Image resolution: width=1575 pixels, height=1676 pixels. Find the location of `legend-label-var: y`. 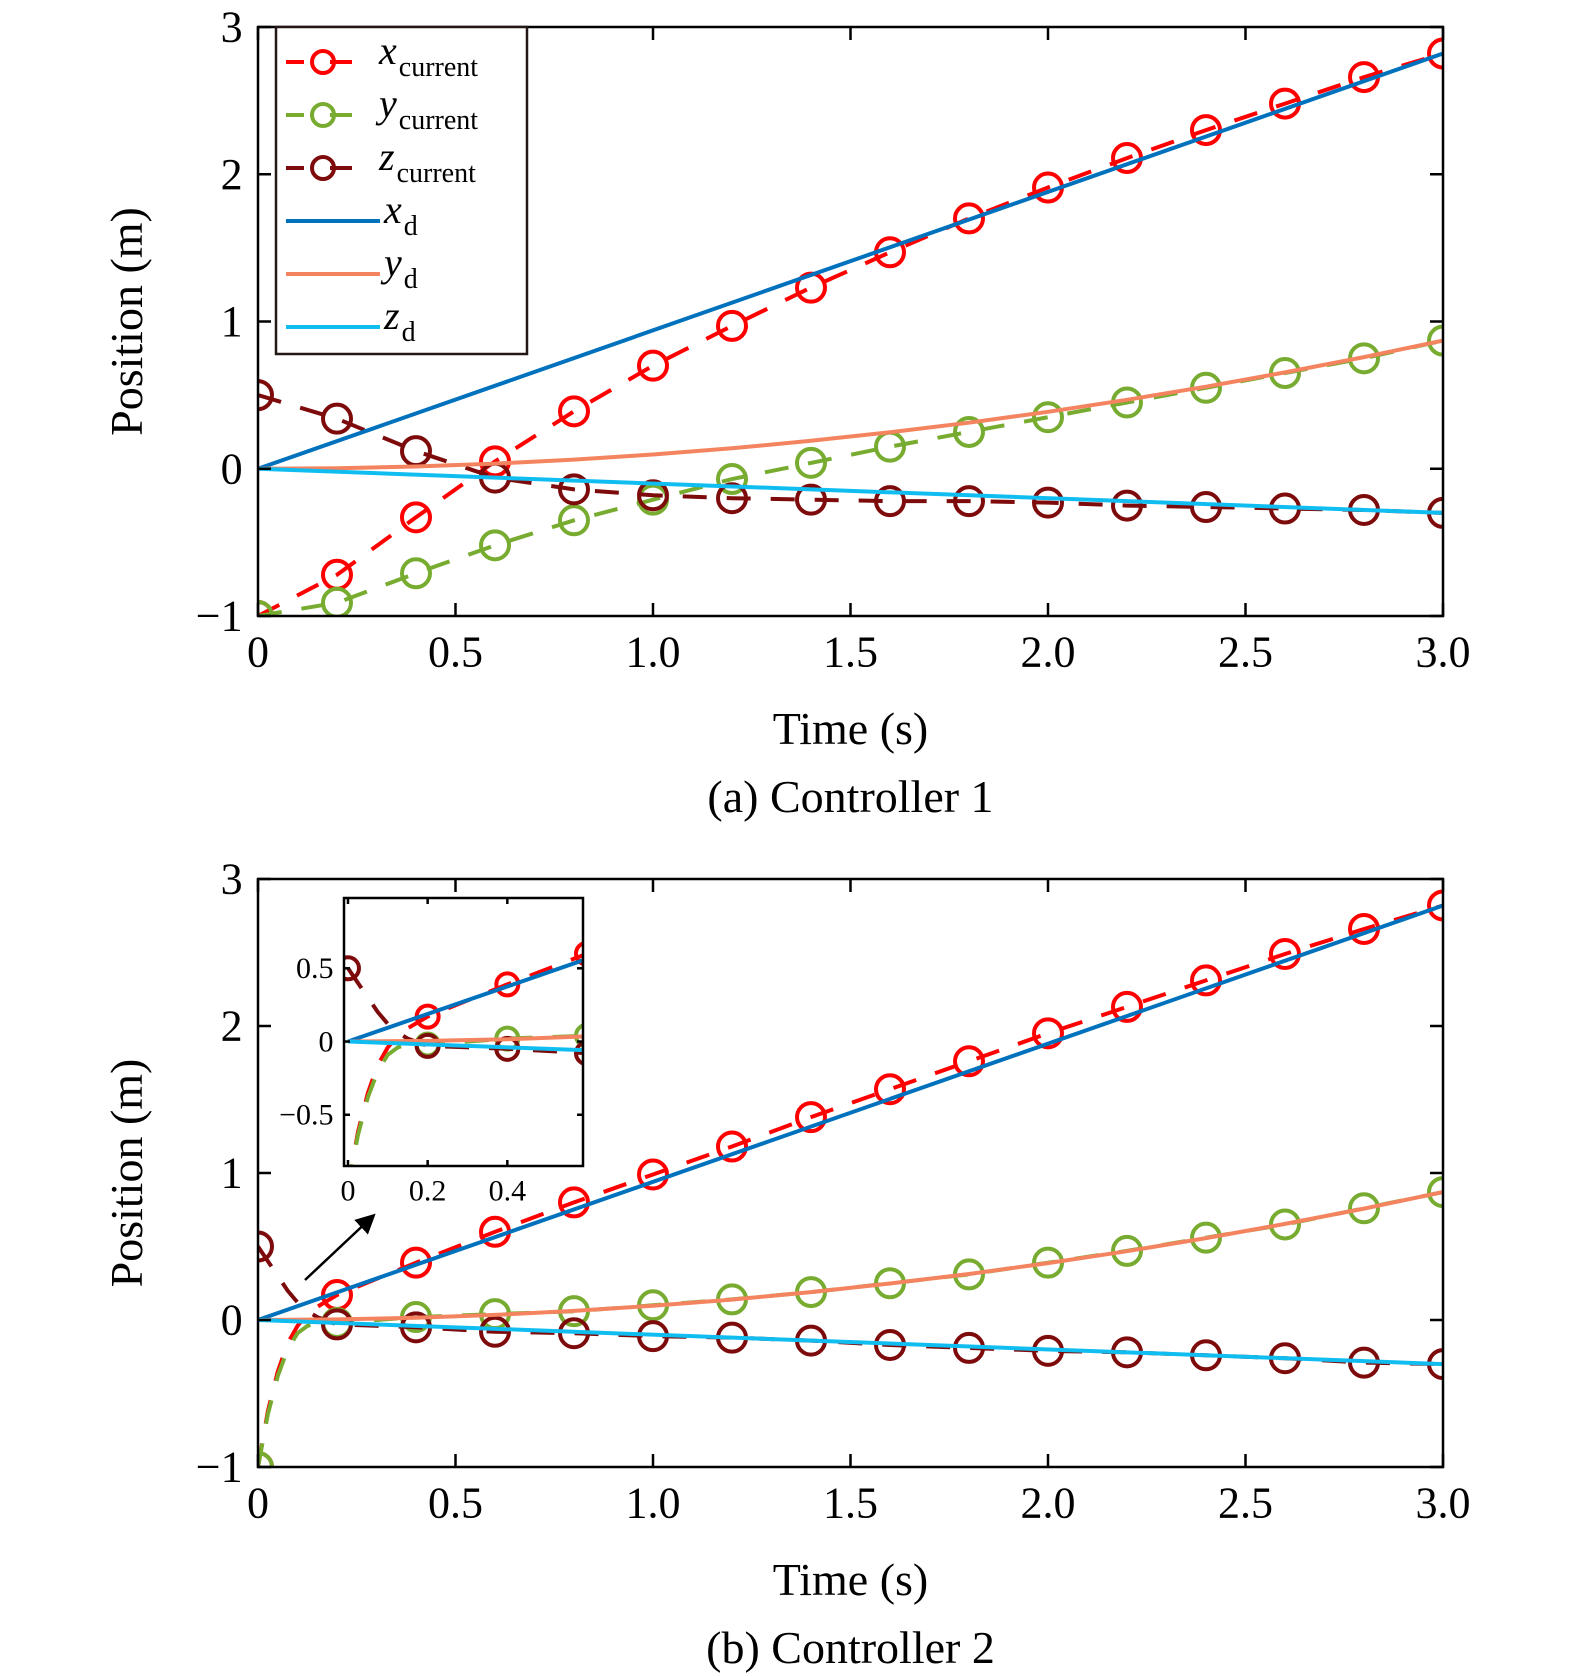

legend-label-var: y is located at coordinates (386, 103).